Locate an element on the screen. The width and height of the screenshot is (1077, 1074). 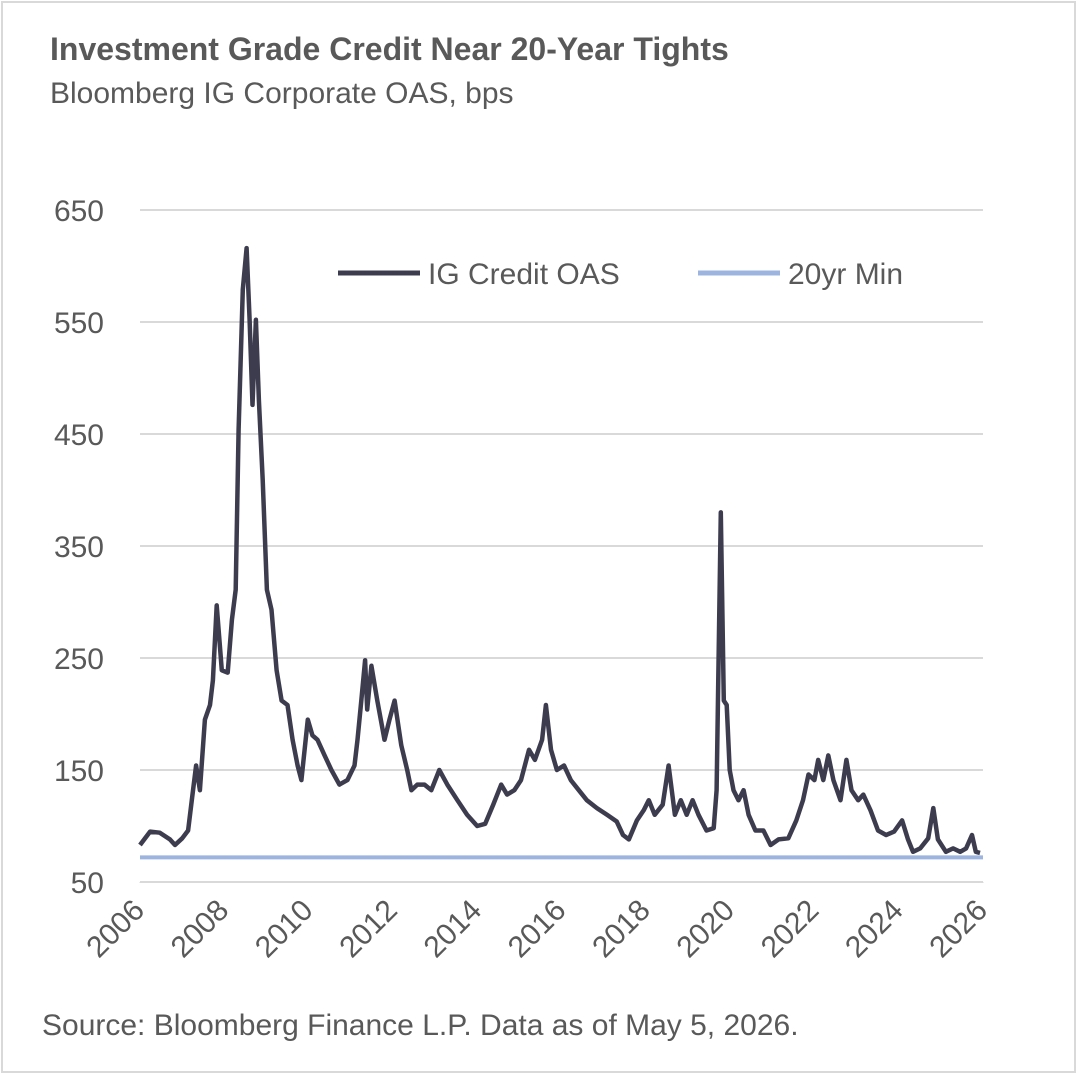
y-tick-label: 150 is located at coordinates (79, 771).